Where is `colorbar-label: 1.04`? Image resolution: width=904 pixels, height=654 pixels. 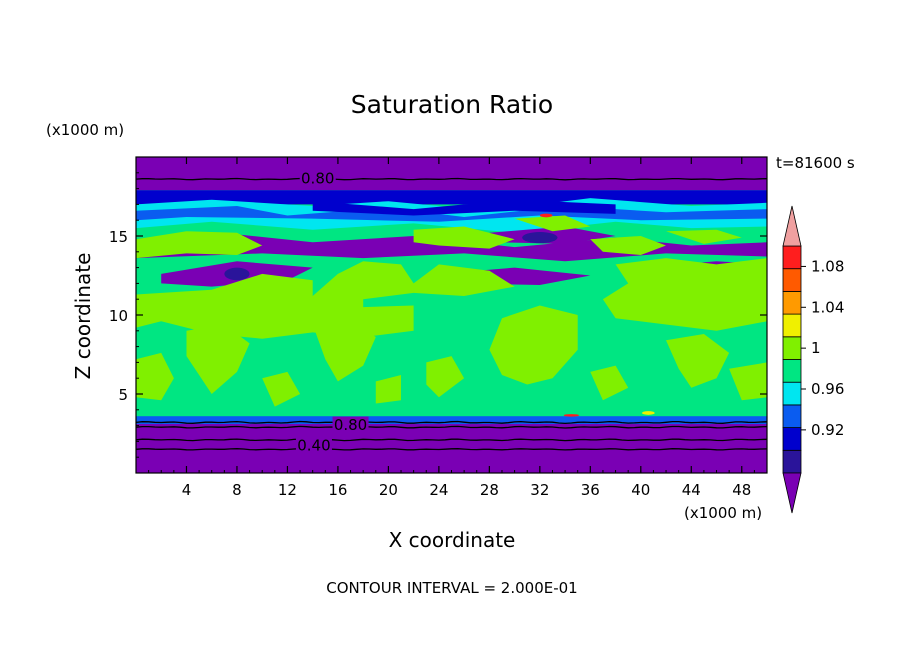 colorbar-label: 1.04 is located at coordinates (827, 307).